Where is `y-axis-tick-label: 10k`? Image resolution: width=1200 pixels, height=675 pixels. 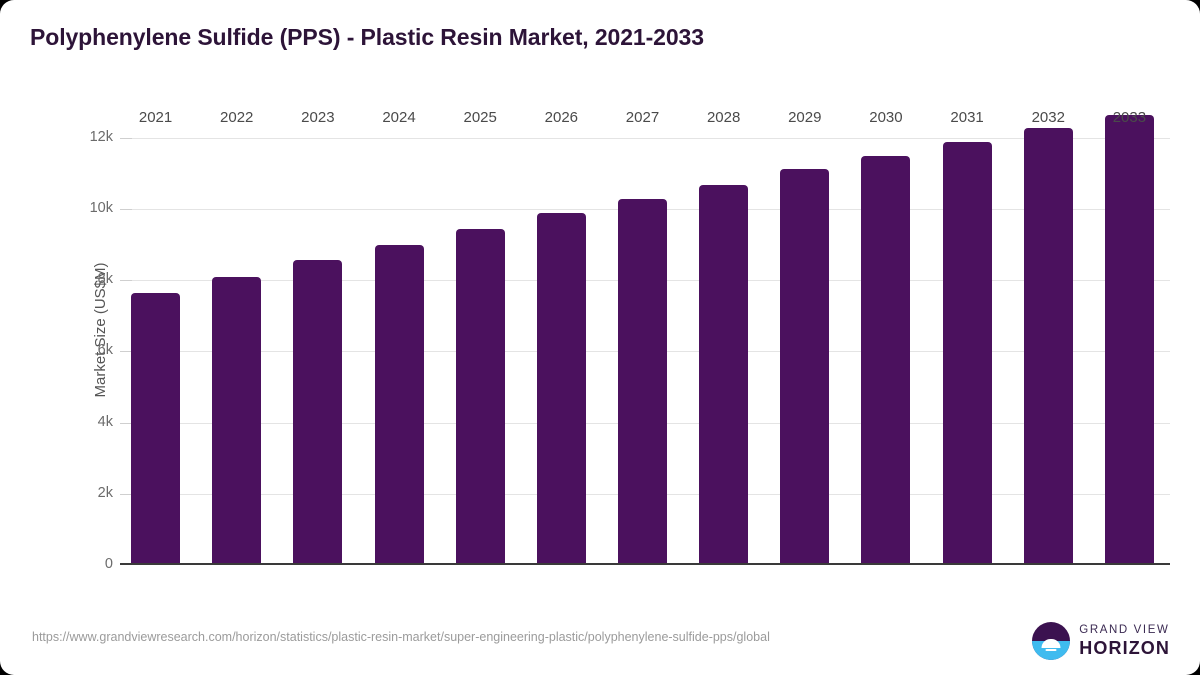 y-axis-tick-label: 10k is located at coordinates (101, 207).